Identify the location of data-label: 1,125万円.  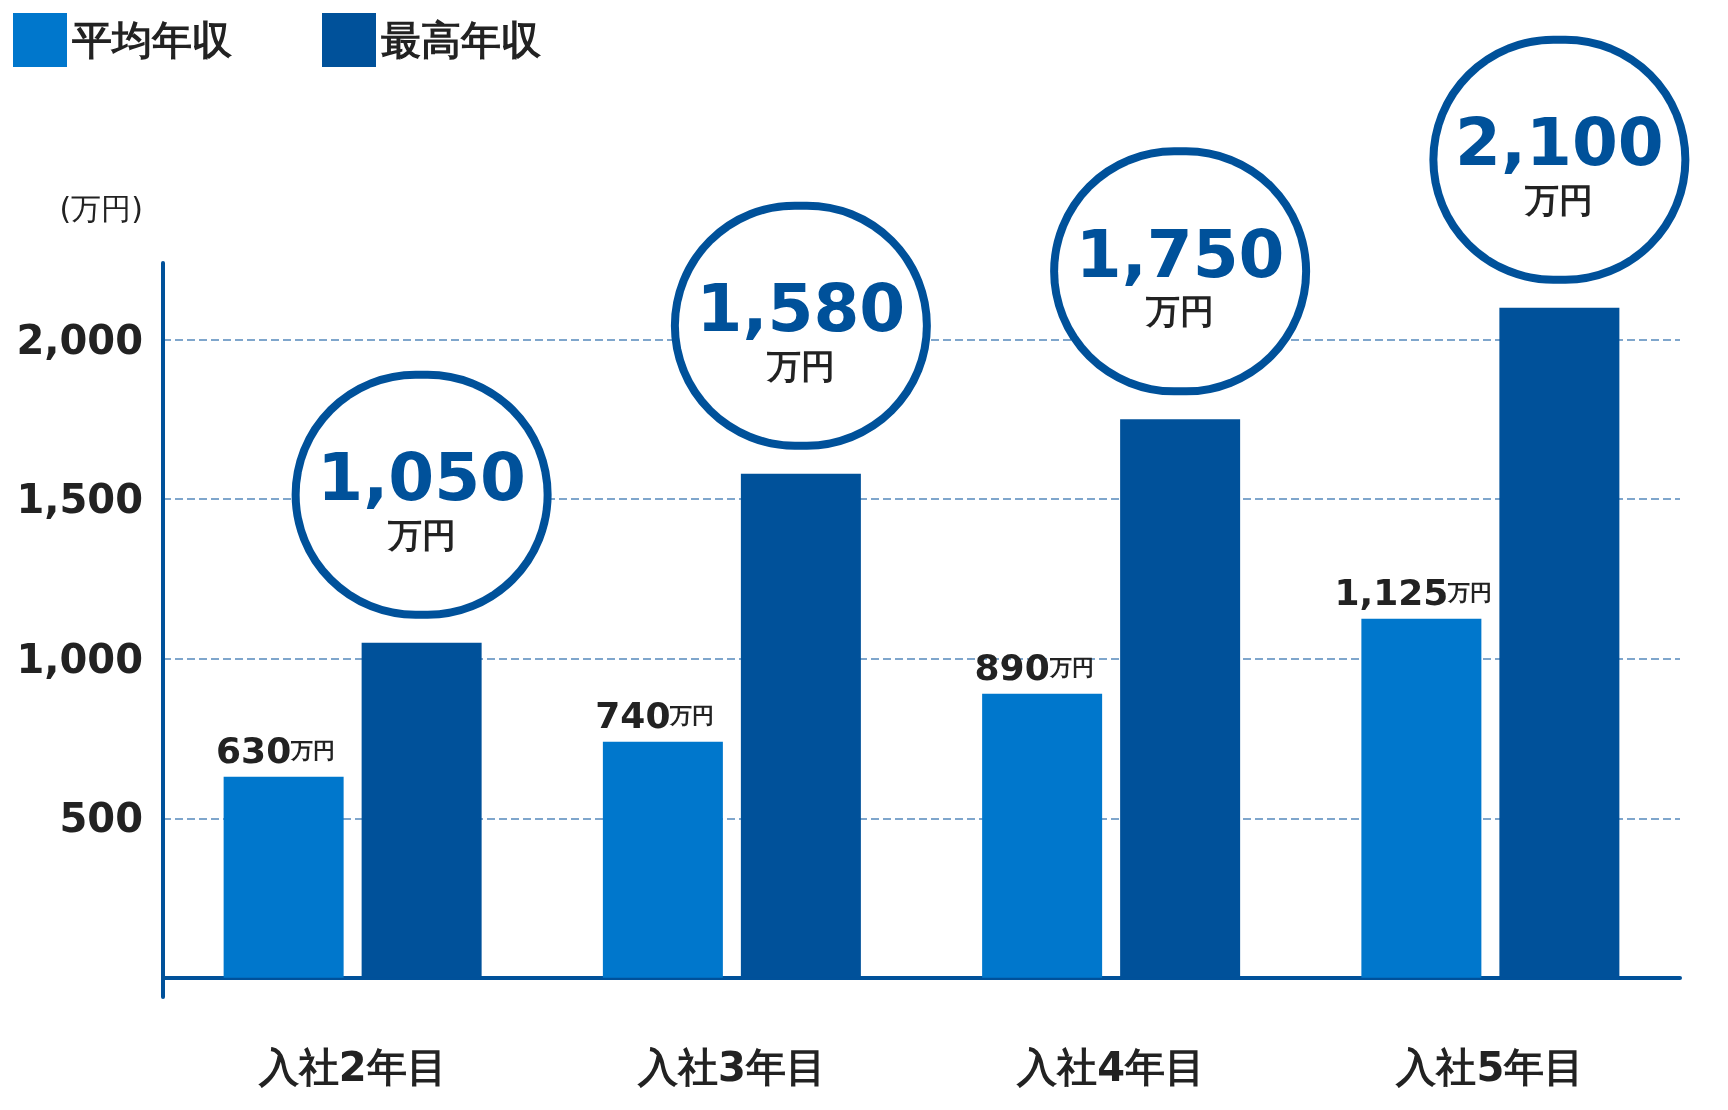
(1413, 593).